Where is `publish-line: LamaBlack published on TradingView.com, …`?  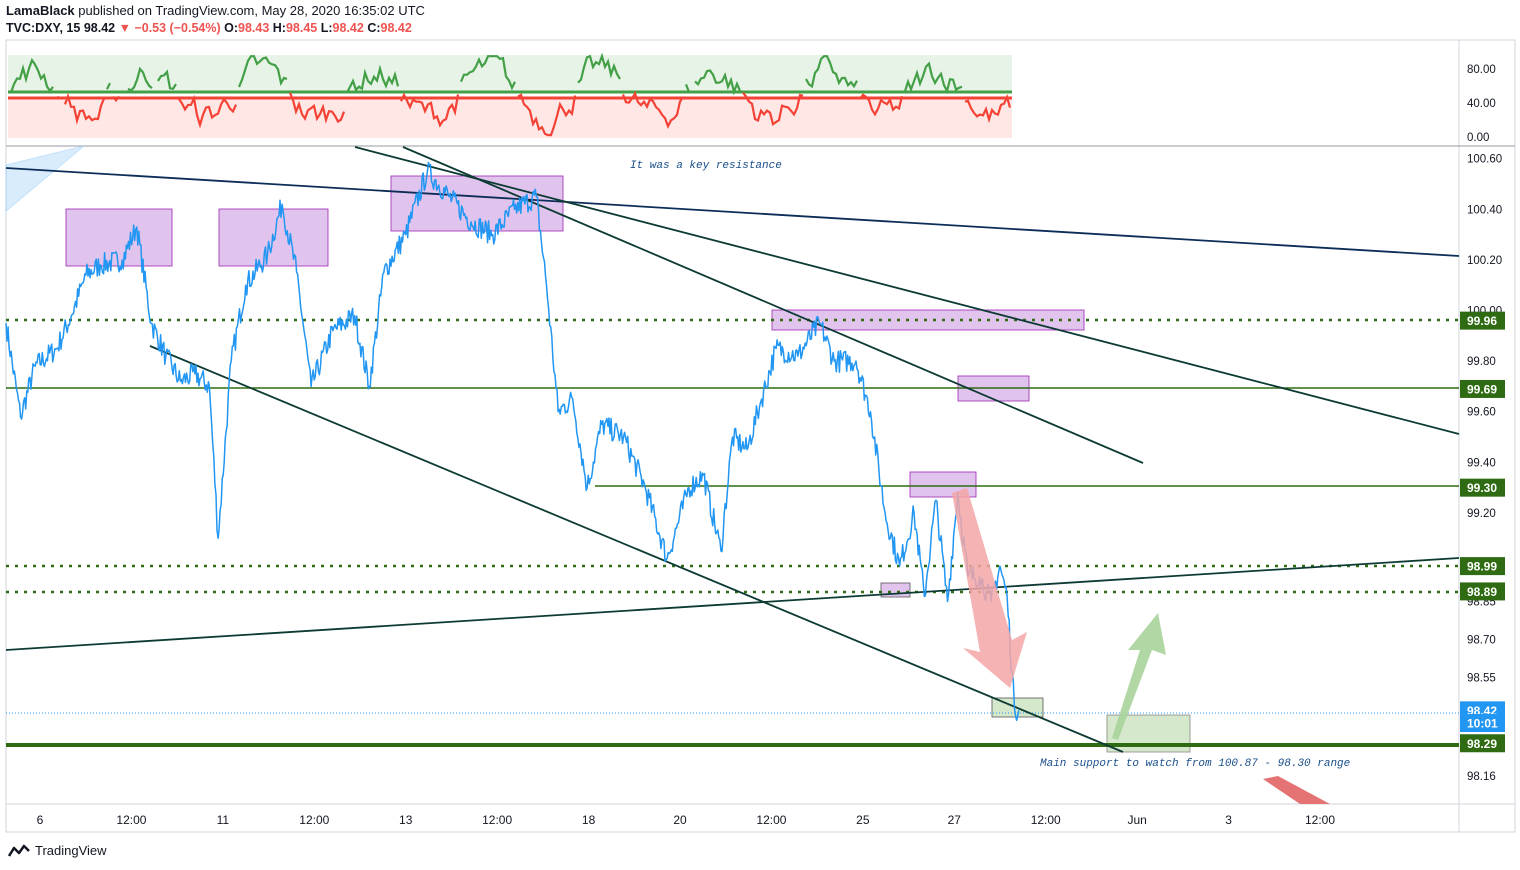 publish-line: LamaBlack published on TradingView.com, … is located at coordinates (215, 10).